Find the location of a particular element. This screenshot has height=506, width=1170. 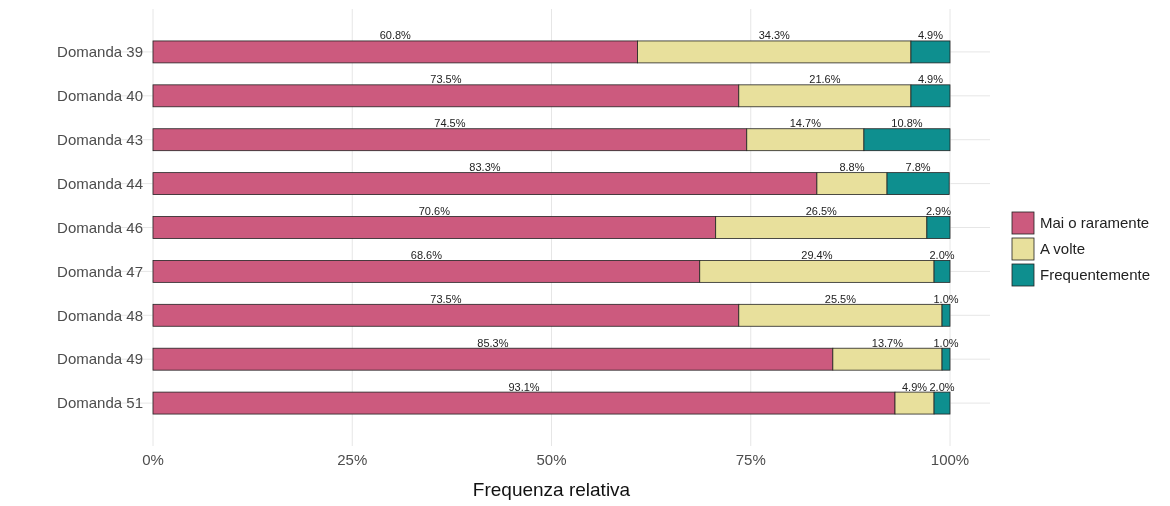

legend-label: Mai o raramente is located at coordinates (1095, 223).